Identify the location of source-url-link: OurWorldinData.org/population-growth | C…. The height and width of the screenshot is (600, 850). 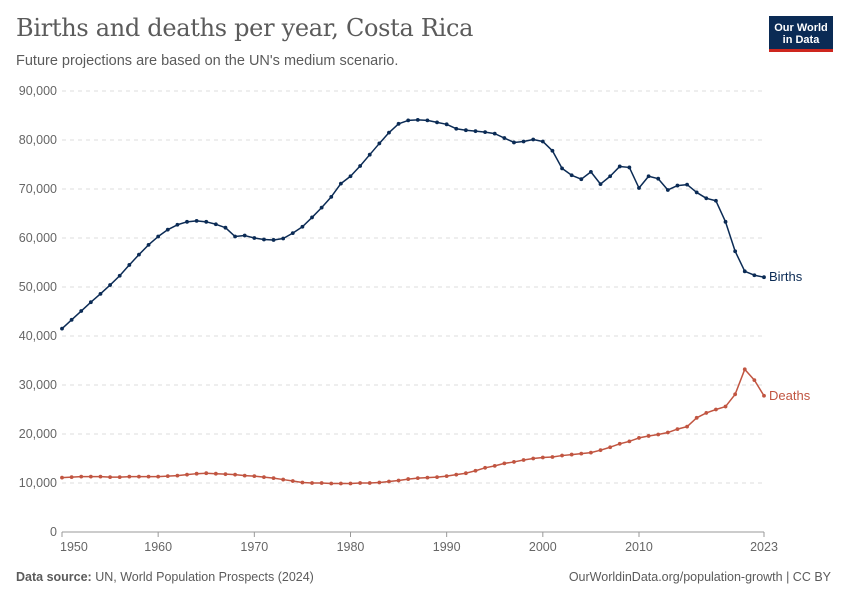
(699, 577).